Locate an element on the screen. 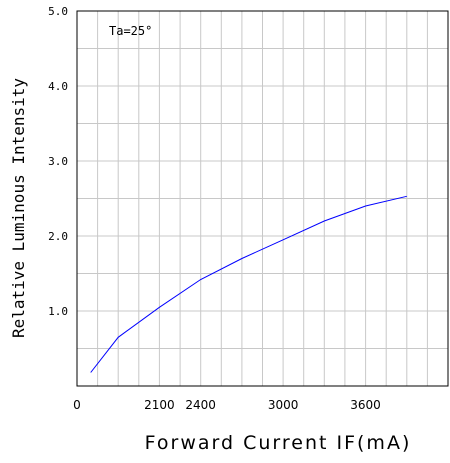  annotation-label: Ta=25° is located at coordinates (130, 31).